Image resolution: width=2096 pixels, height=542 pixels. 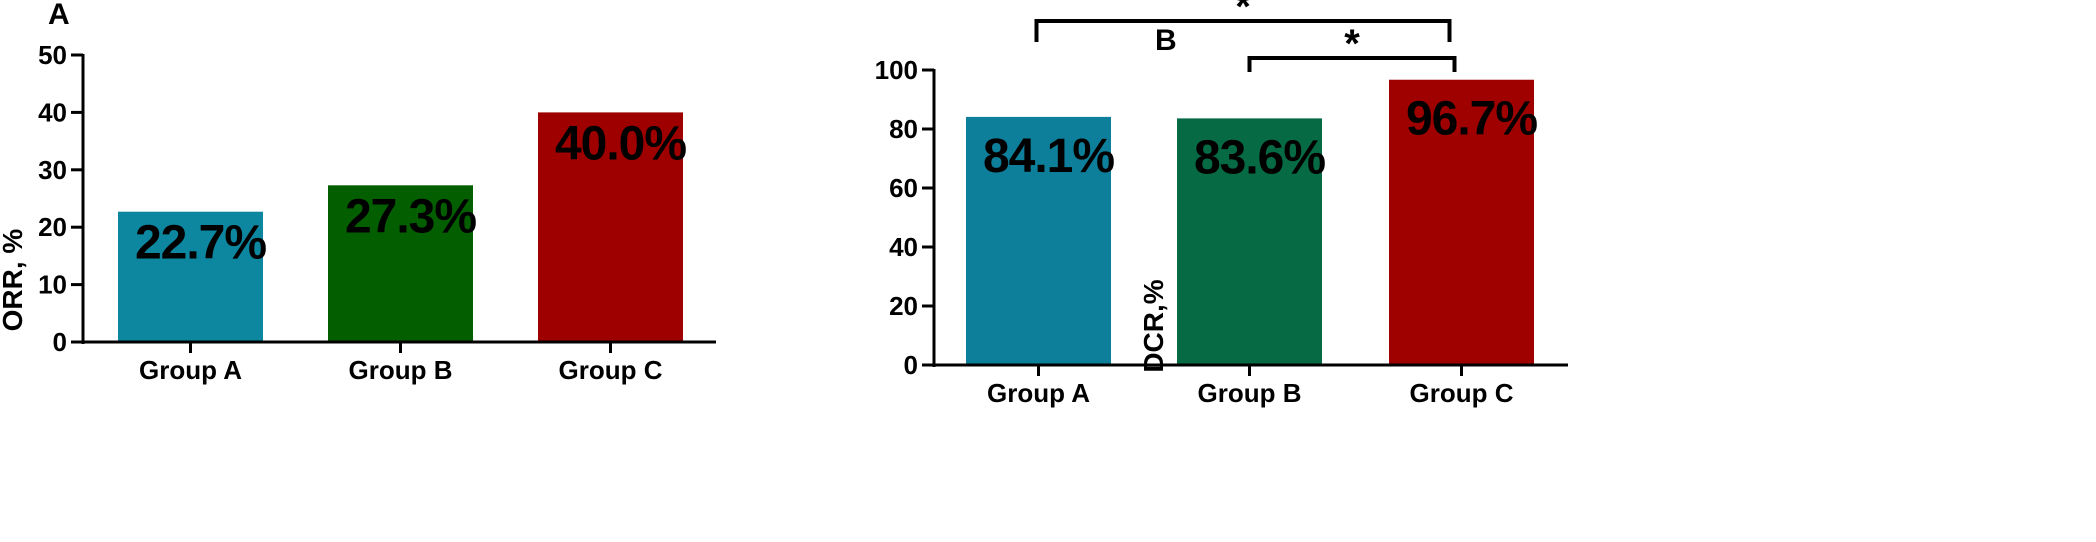 I want to click on panel-a-y-tick-label-3: 30, so click(x=52, y=170).